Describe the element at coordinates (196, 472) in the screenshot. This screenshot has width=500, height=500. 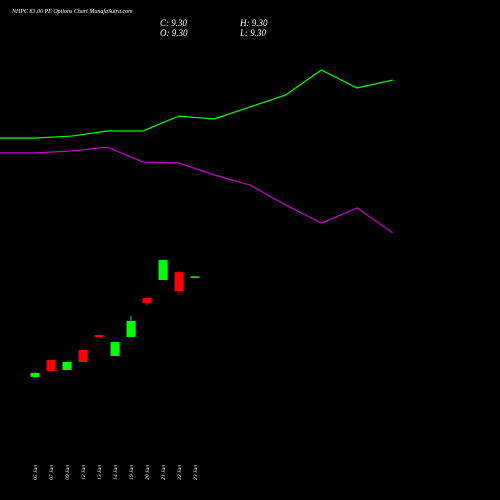
I see `x-tick-label: 23 Jan` at that location.